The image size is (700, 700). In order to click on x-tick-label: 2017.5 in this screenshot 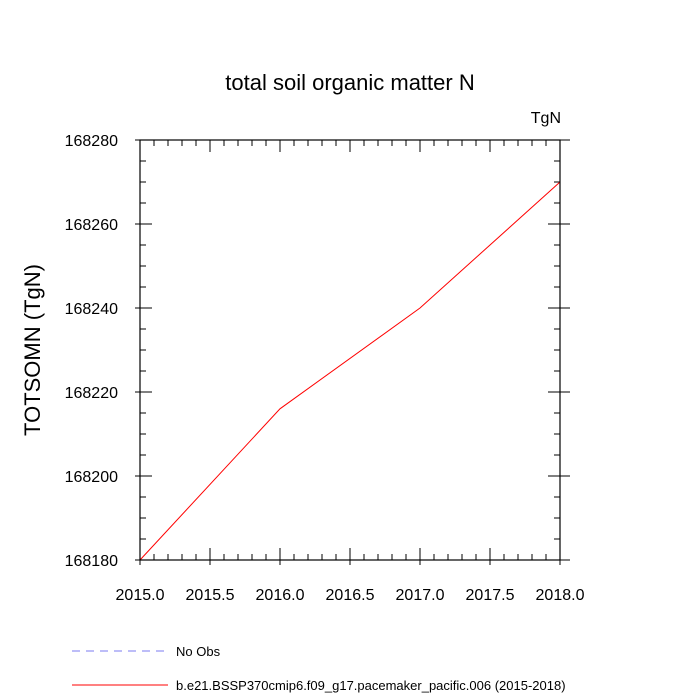, I will do `click(490, 595)`.